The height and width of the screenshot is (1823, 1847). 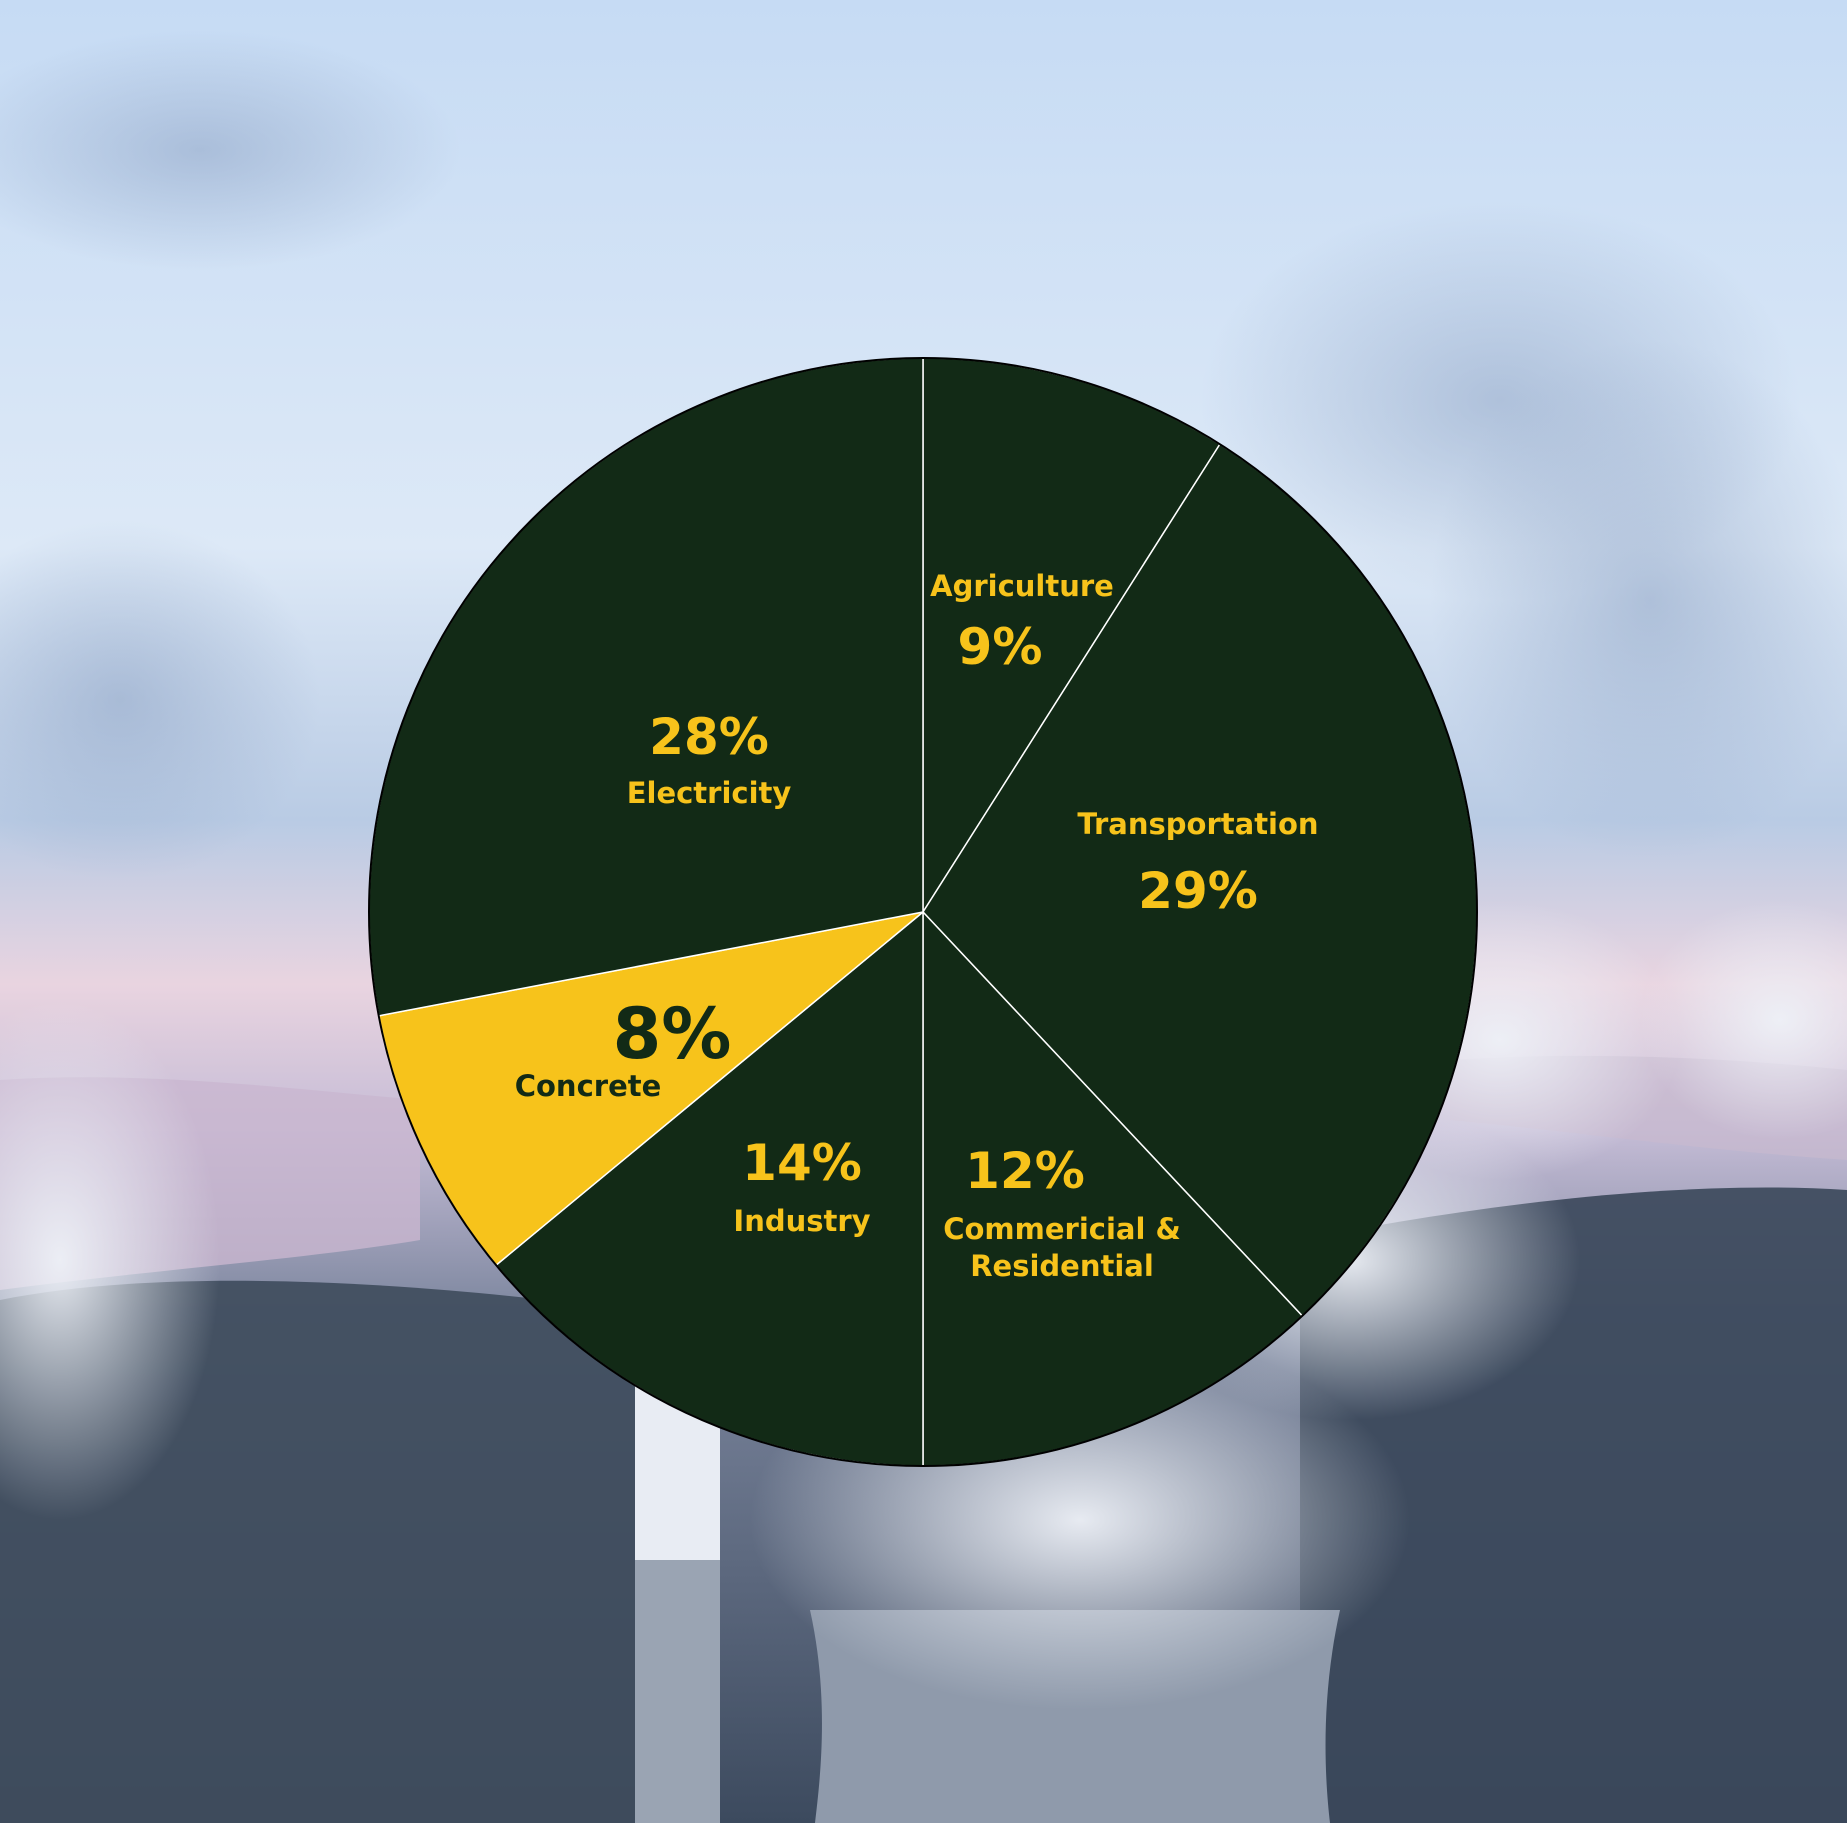 What do you see at coordinates (801, 1221) in the screenshot?
I see `slice-label-industry: Industry` at bounding box center [801, 1221].